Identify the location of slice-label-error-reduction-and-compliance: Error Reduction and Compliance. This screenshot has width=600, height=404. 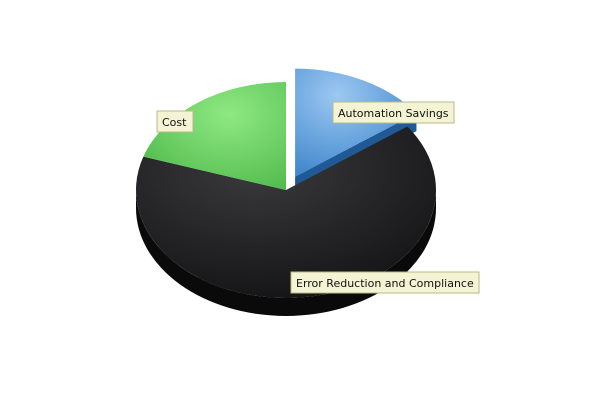
(385, 282).